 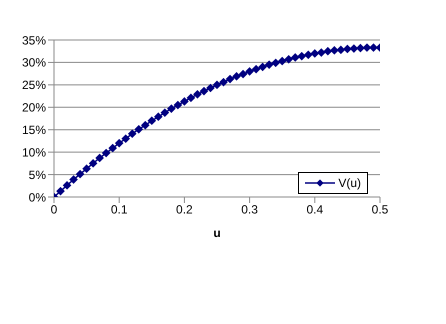 What do you see at coordinates (34, 63) in the screenshot?
I see `y-tick-label: 30%` at bounding box center [34, 63].